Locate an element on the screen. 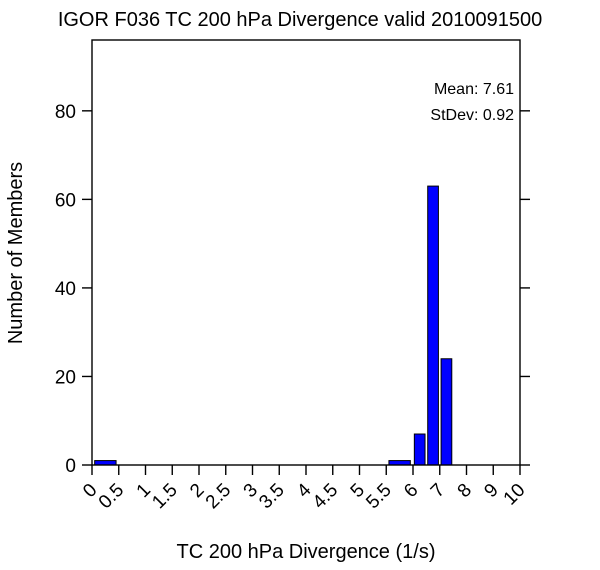  y-tick-label-1: 20 is located at coordinates (65, 377).